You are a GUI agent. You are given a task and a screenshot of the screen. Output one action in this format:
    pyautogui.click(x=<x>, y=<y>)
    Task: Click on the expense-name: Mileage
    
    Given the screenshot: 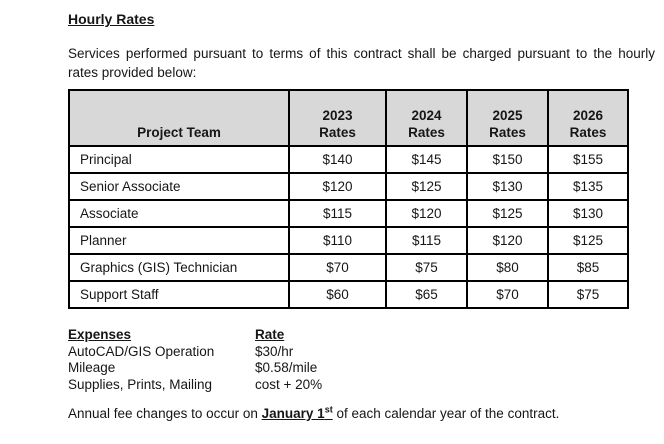 What is the action you would take?
    pyautogui.click(x=92, y=367)
    